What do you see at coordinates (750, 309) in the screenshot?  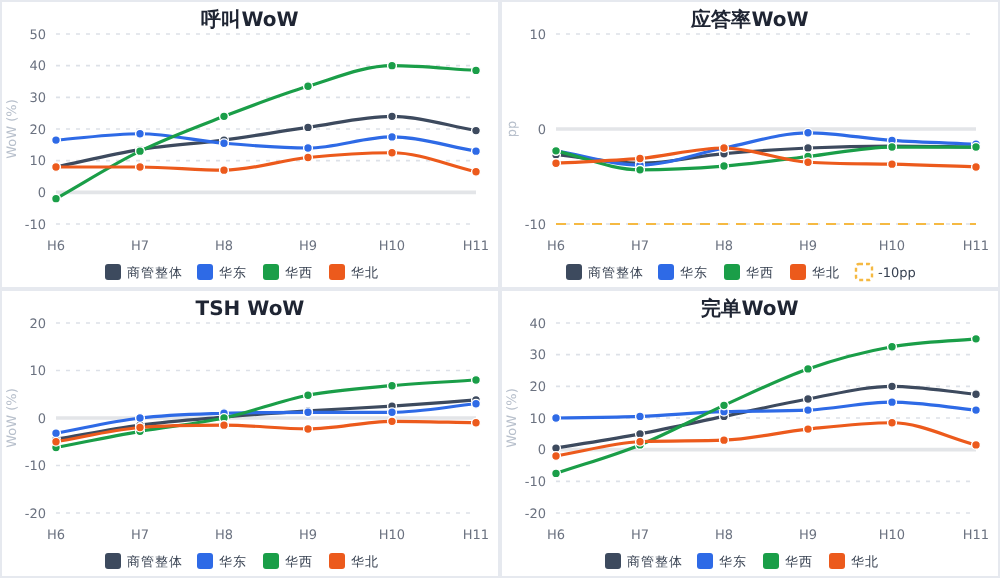 I see `chart-title: 完单WoW` at bounding box center [750, 309].